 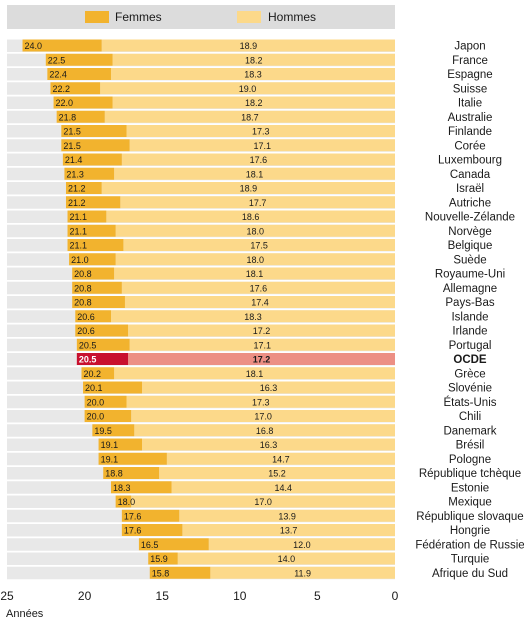 What do you see at coordinates (94, 388) in the screenshot?
I see `value-label-femmes: 20.1` at bounding box center [94, 388].